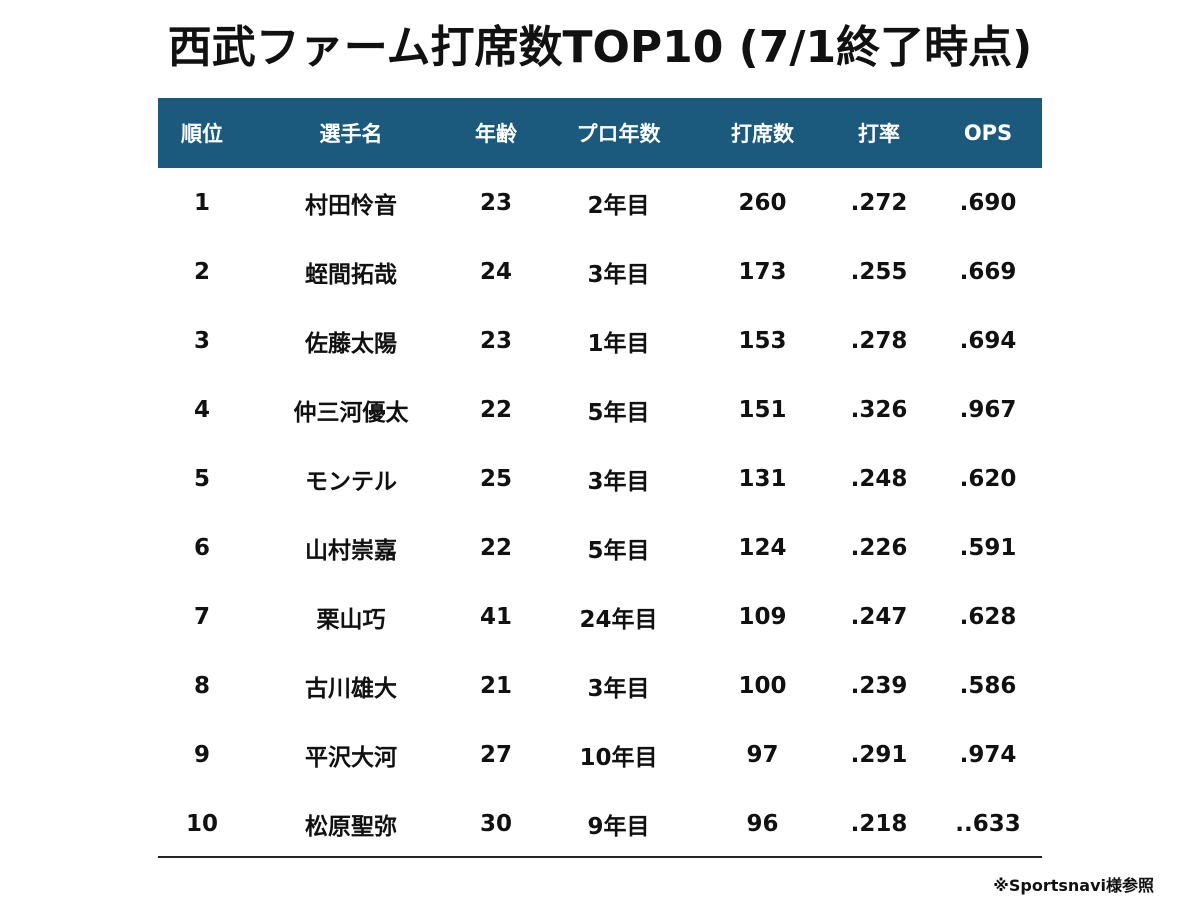 The width and height of the screenshot is (1200, 900). Describe the element at coordinates (351, 757) in the screenshot. I see `cell-player-name: 平沢大河` at that location.